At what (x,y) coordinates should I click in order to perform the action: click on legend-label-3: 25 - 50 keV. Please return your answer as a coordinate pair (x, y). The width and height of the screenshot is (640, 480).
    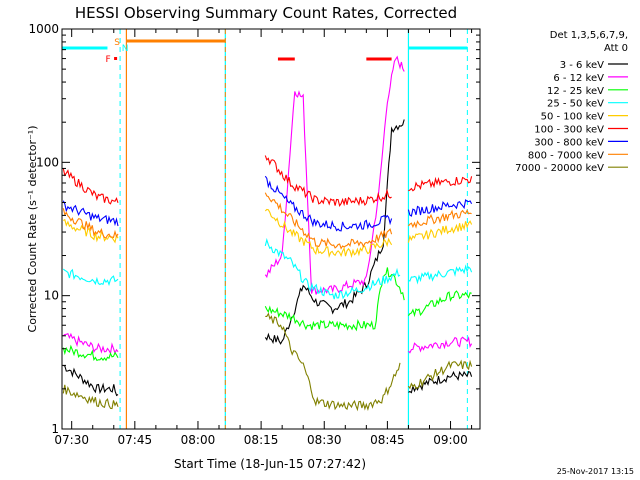
    Looking at the image, I should click on (575, 104).